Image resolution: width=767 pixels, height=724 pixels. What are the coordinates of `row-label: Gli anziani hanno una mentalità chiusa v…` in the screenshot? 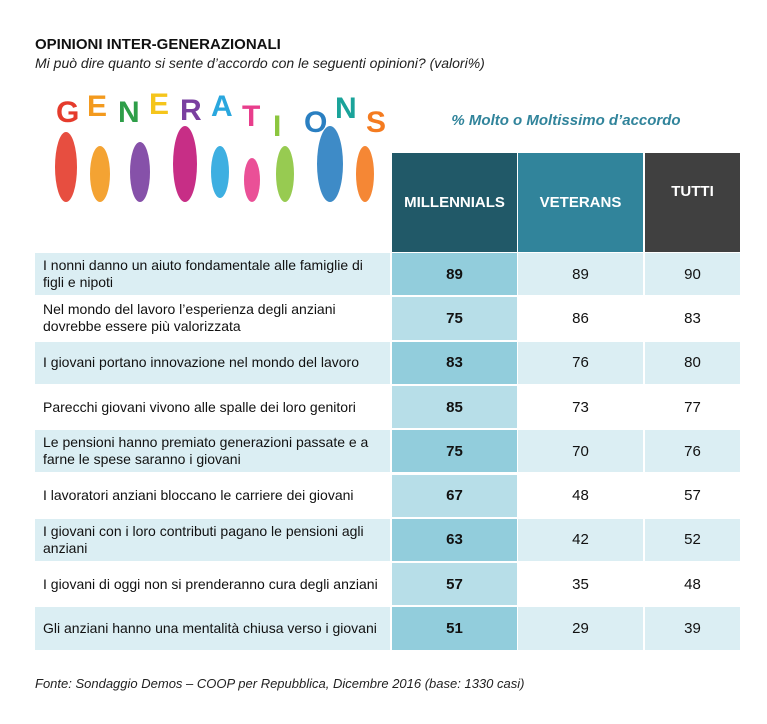 It's located at (212, 629).